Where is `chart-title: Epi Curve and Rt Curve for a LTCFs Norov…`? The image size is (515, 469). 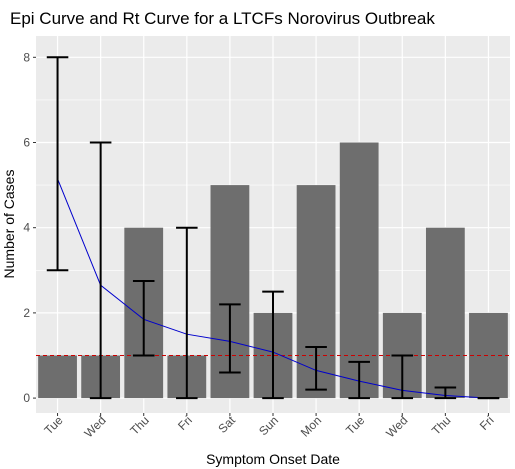
chart-title: Epi Curve and Rt Curve for a LTCFs Norov… is located at coordinates (222, 18).